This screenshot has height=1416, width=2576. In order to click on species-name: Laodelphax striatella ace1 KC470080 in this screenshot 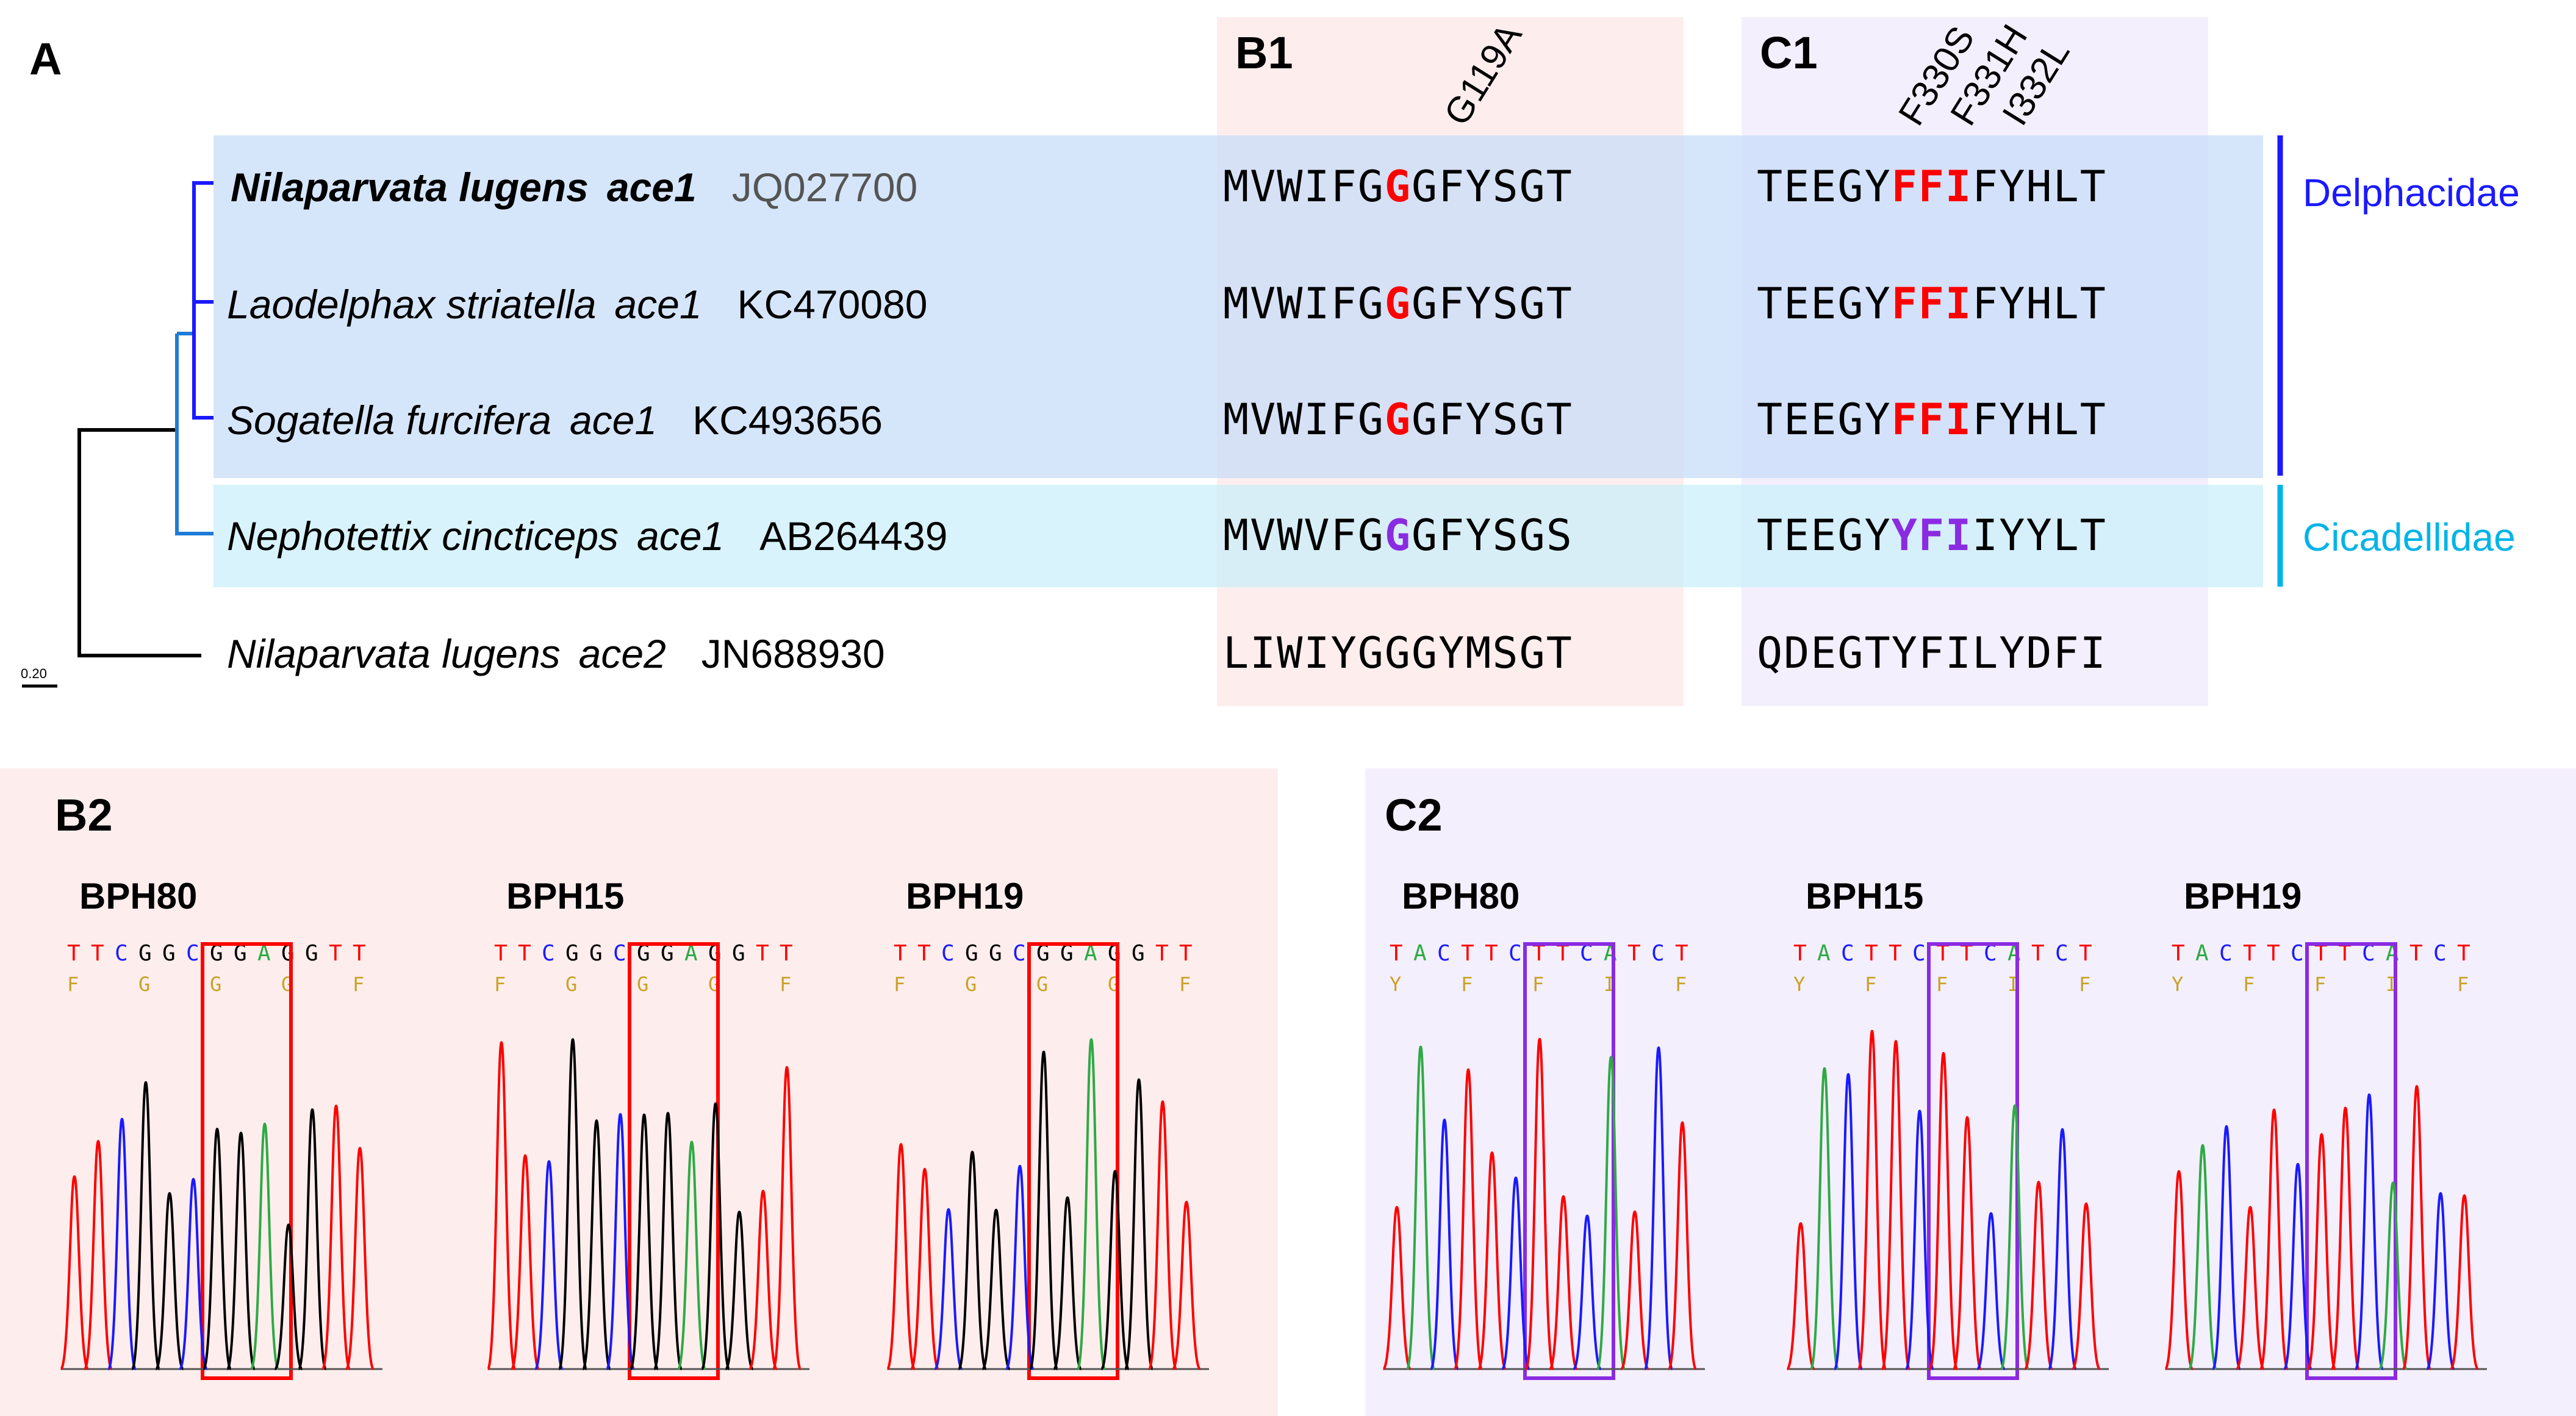, I will do `click(577, 305)`.